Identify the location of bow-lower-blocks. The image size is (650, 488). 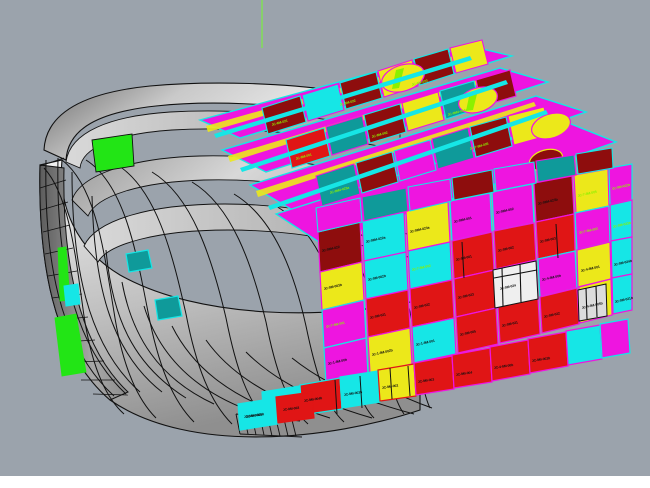
(276, 411).